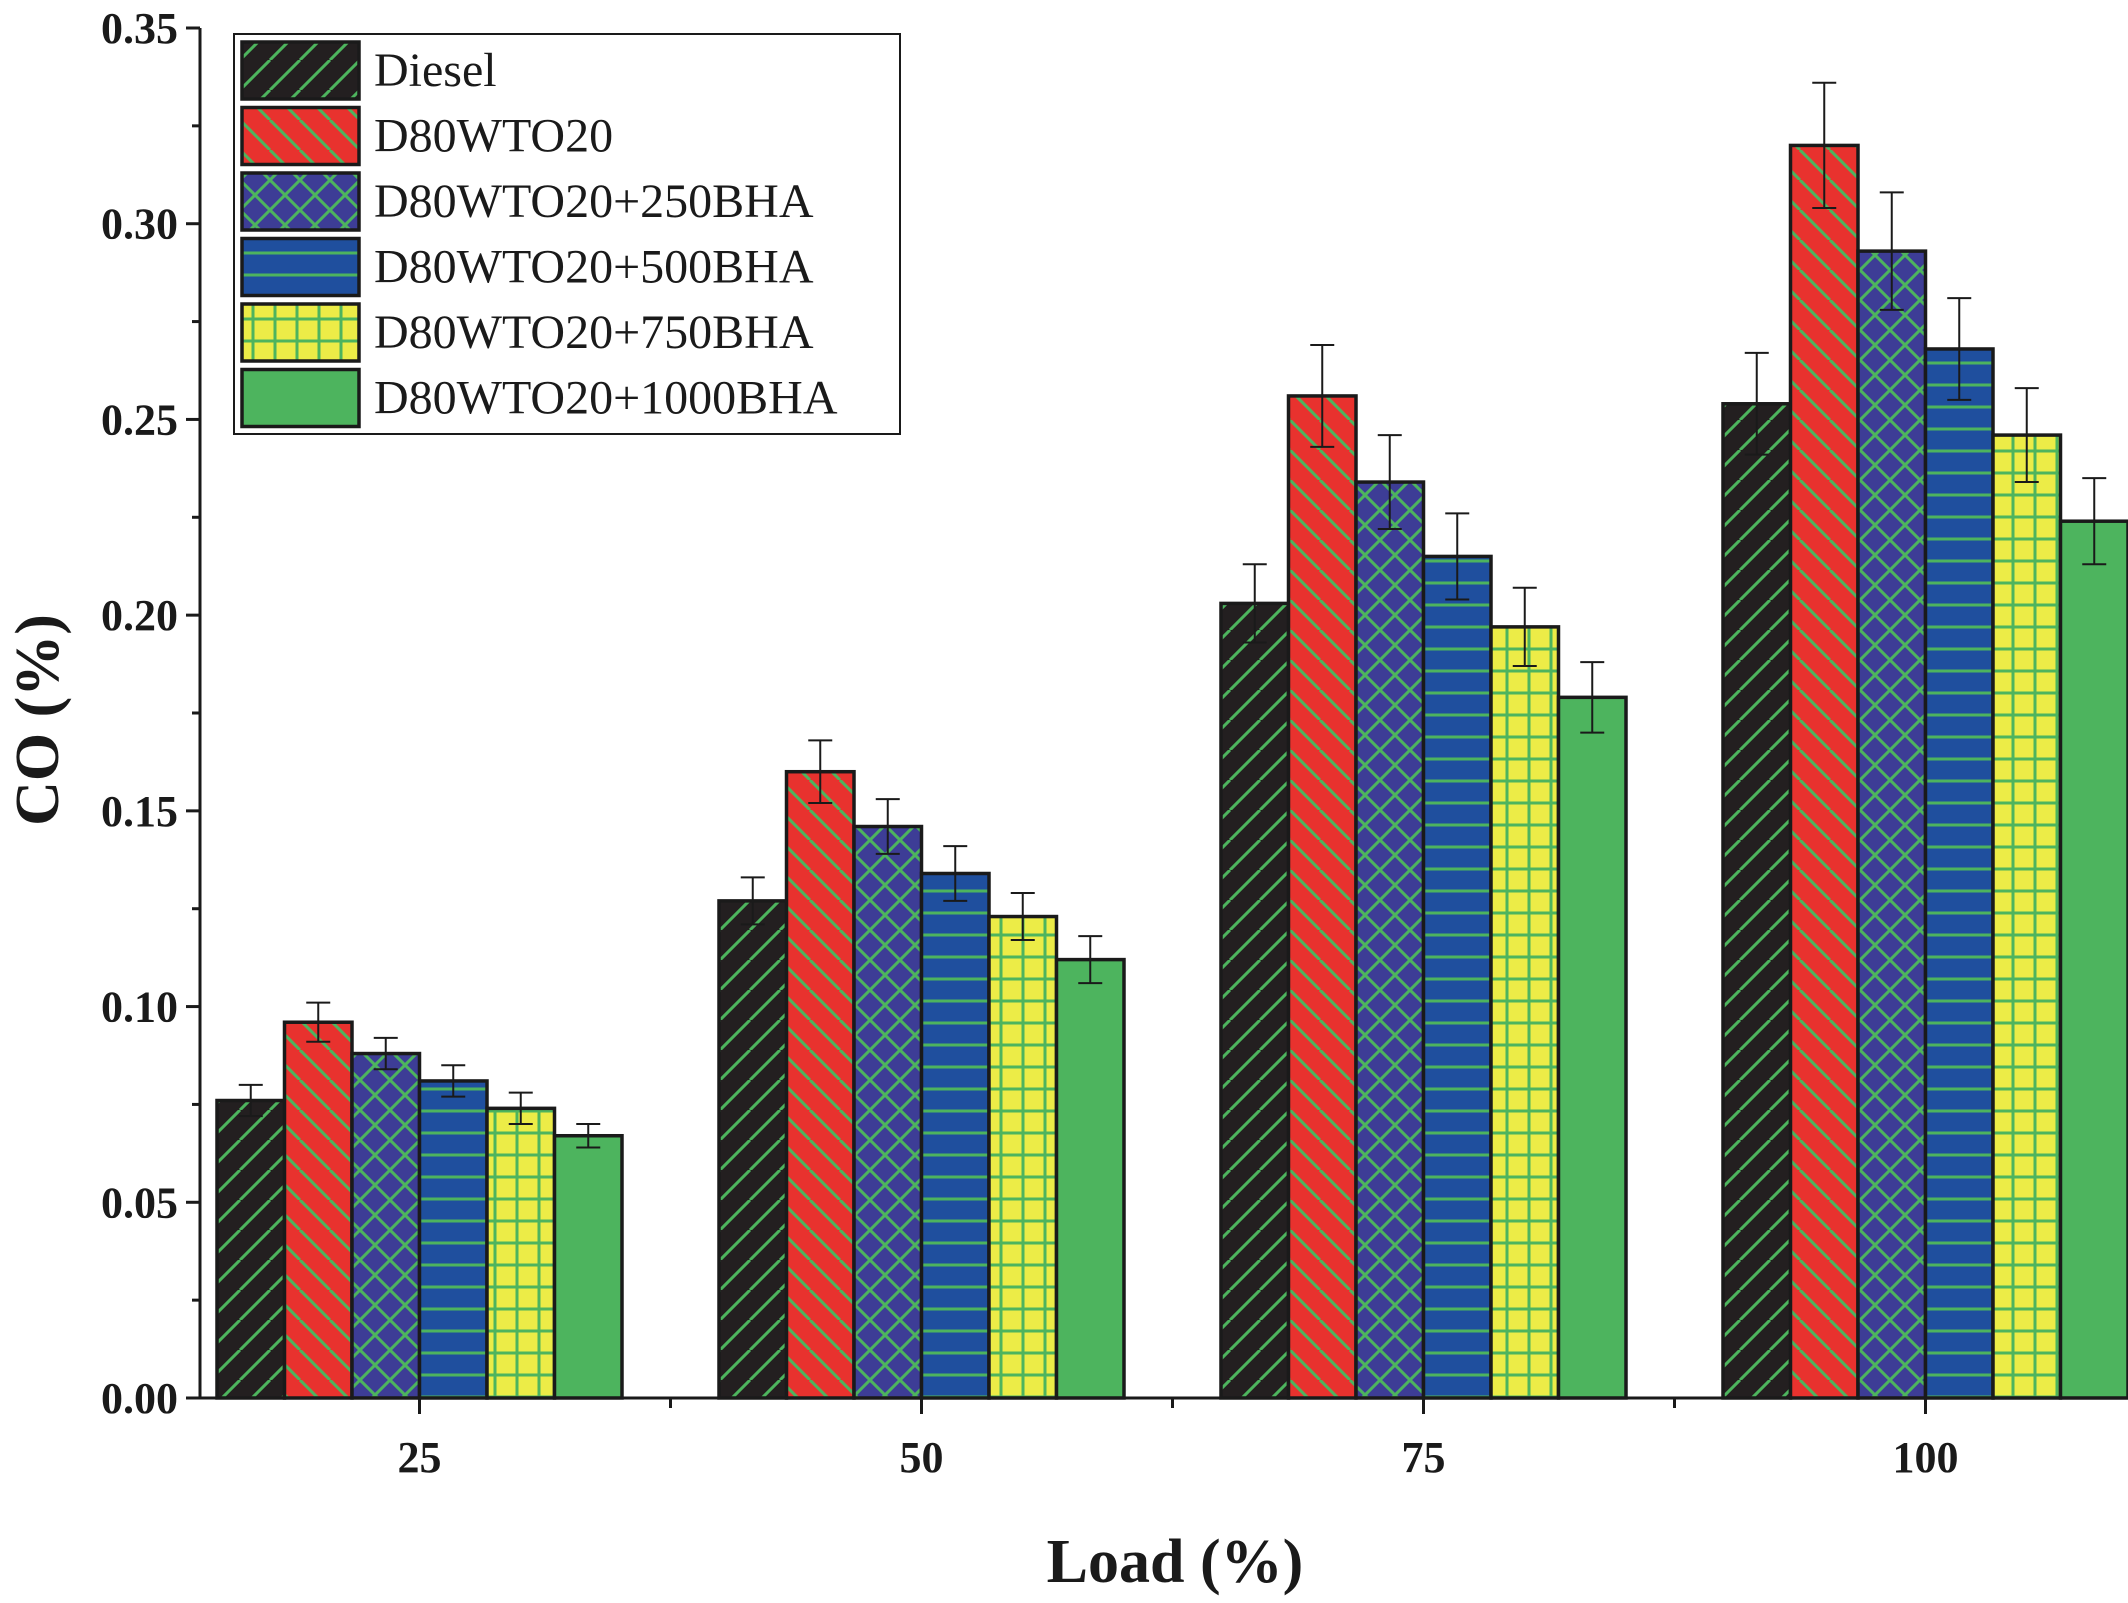 The height and width of the screenshot is (1603, 2128). I want to click on legend-label: D80WTO20+1000BHA, so click(606, 398).